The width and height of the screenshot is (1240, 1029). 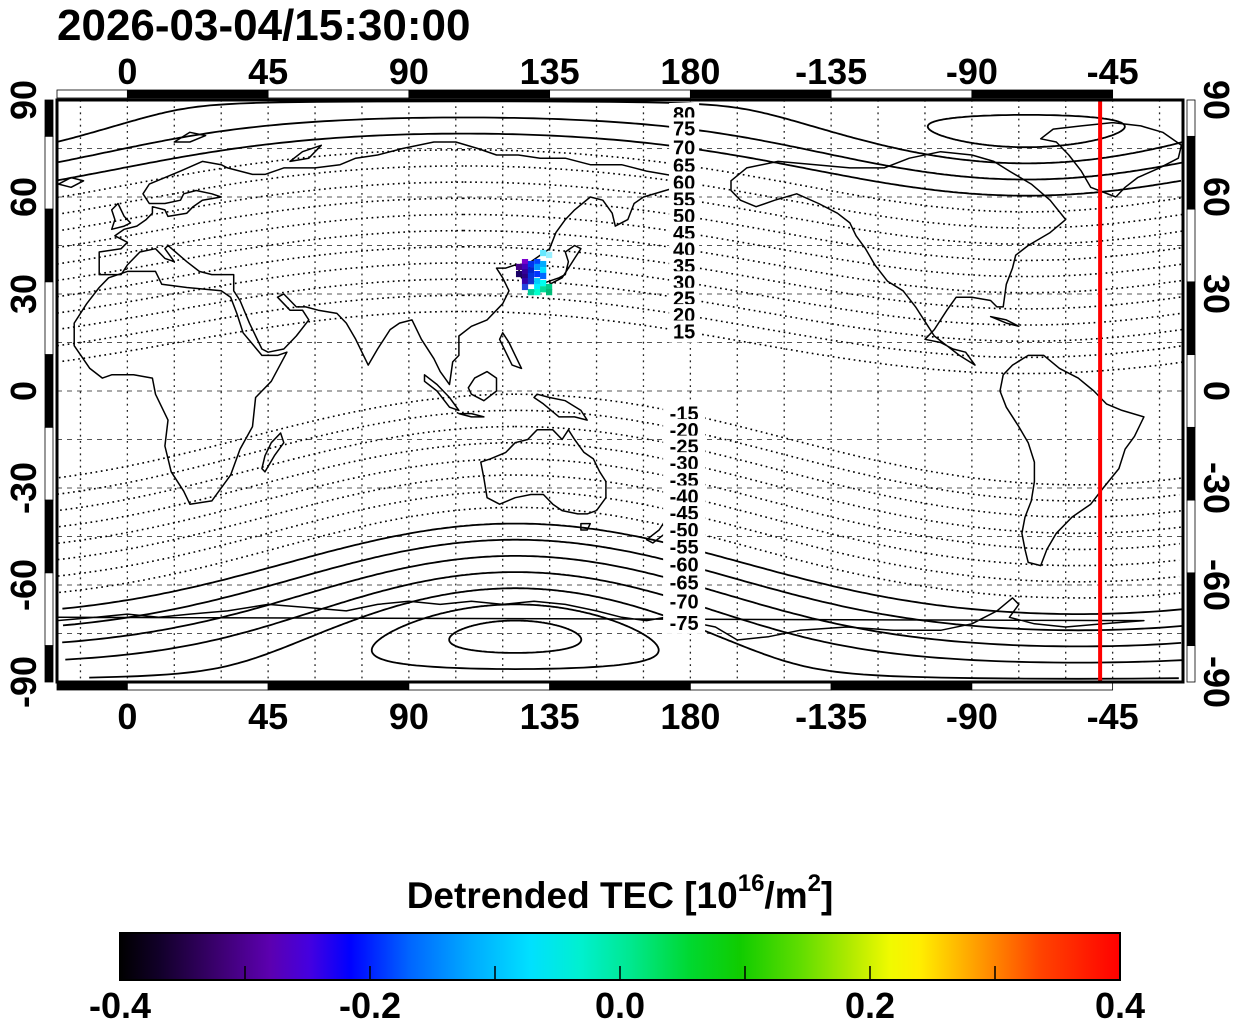 I want to click on top-axis-label: 90, so click(x=409, y=71).